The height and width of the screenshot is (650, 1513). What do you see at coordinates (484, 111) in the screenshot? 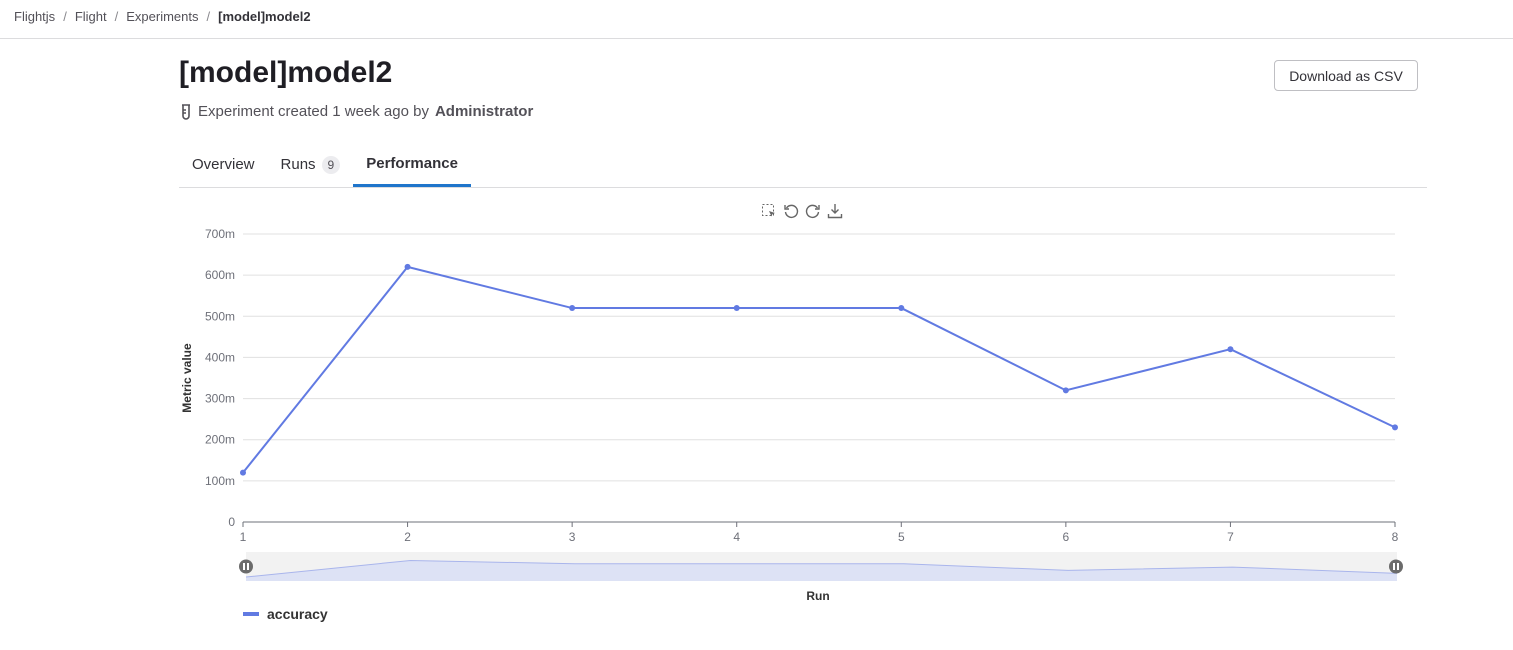
I see `author-link: Administrator` at bounding box center [484, 111].